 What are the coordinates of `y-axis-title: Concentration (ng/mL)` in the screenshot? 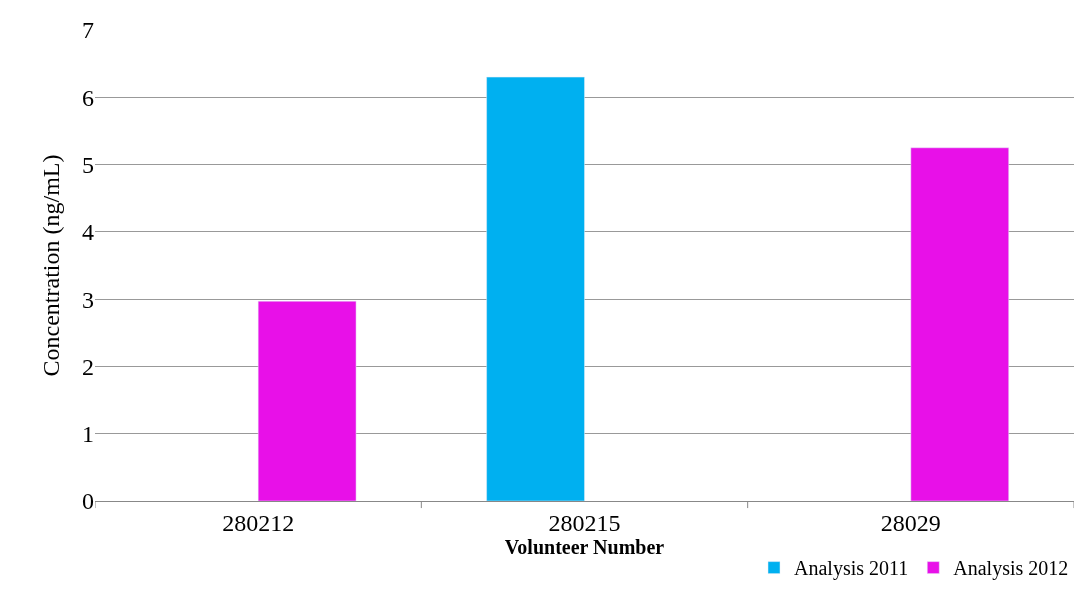 It's located at (51, 265).